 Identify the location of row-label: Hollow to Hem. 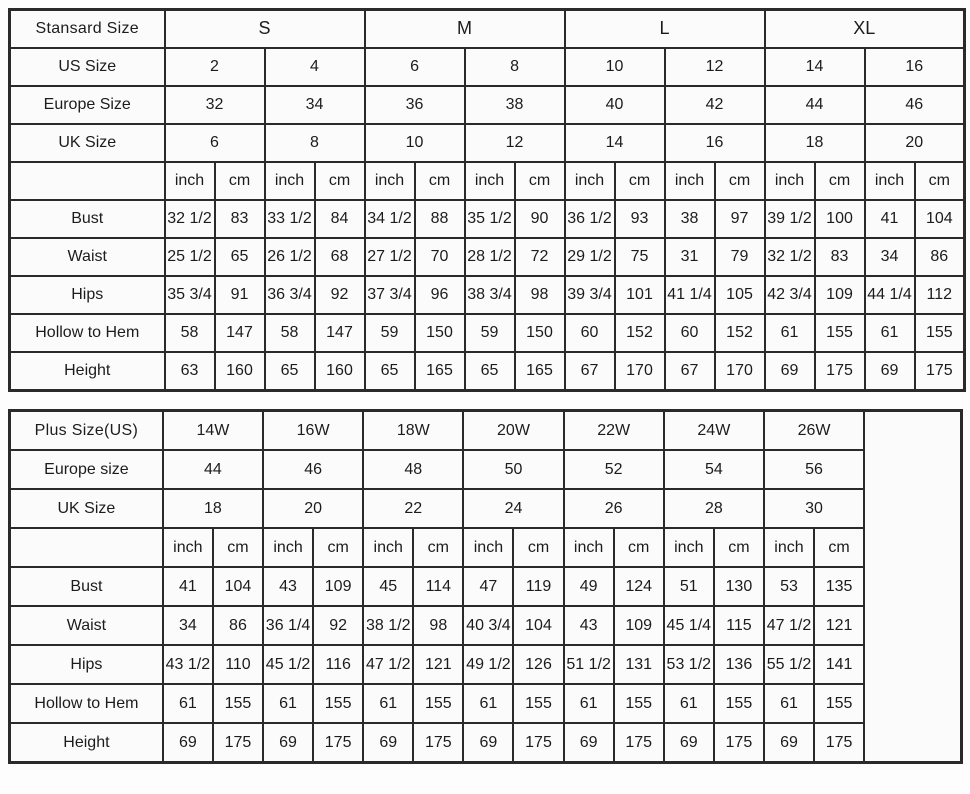
(86, 703).